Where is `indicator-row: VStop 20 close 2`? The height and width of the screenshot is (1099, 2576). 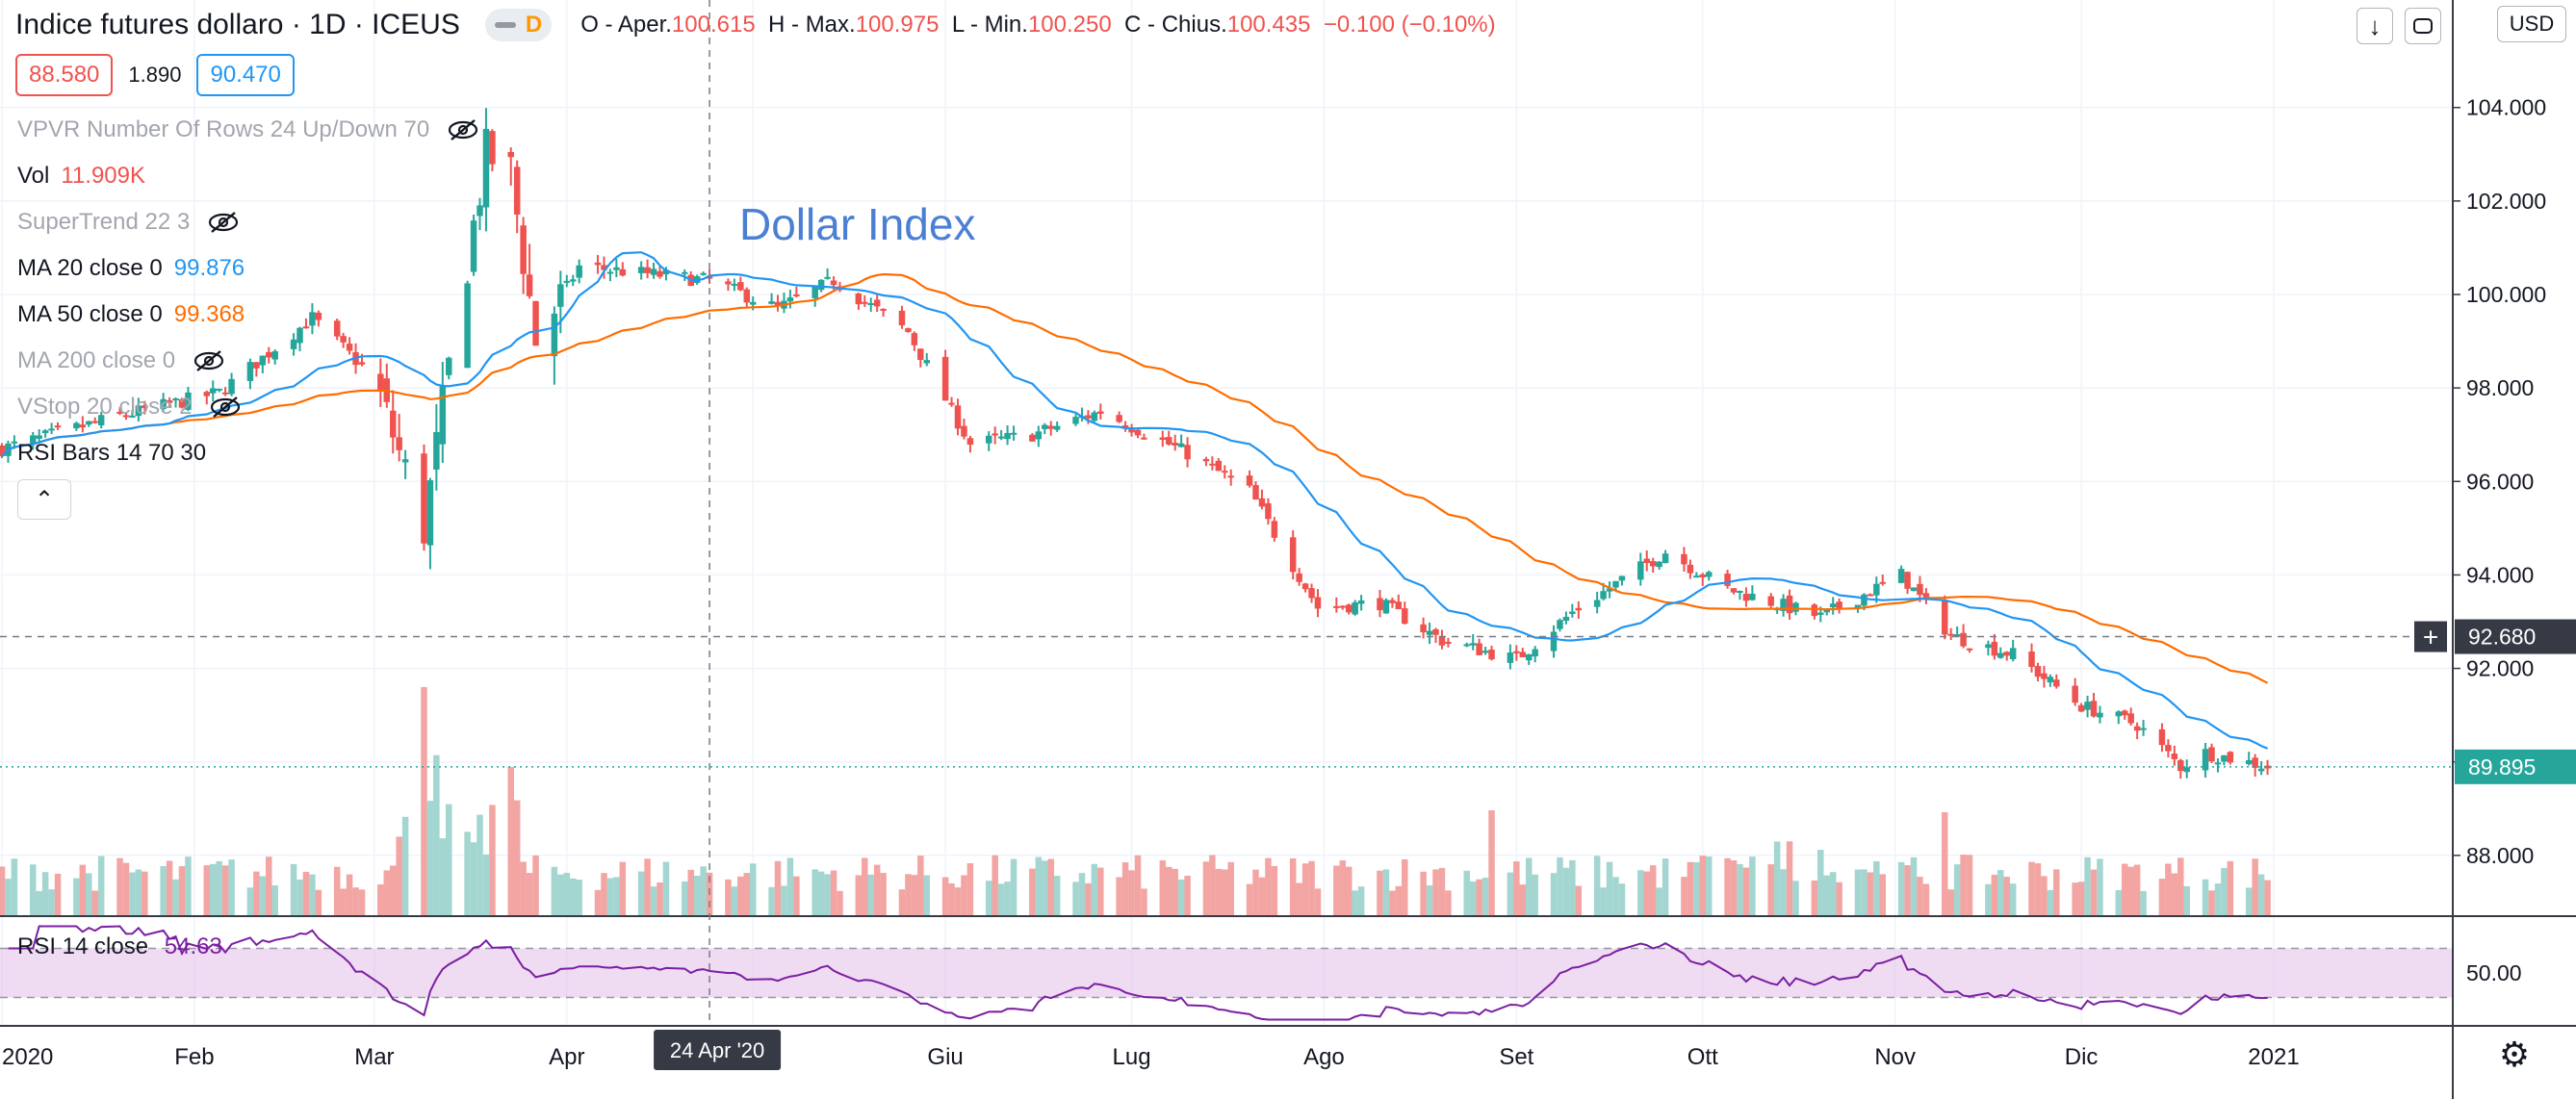 indicator-row: VStop 20 close 2 is located at coordinates (130, 407).